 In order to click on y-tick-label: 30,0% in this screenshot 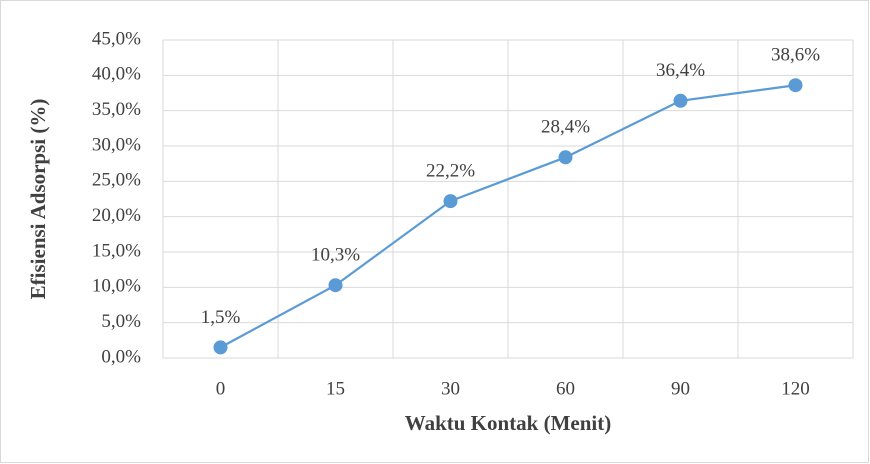, I will do `click(116, 144)`.